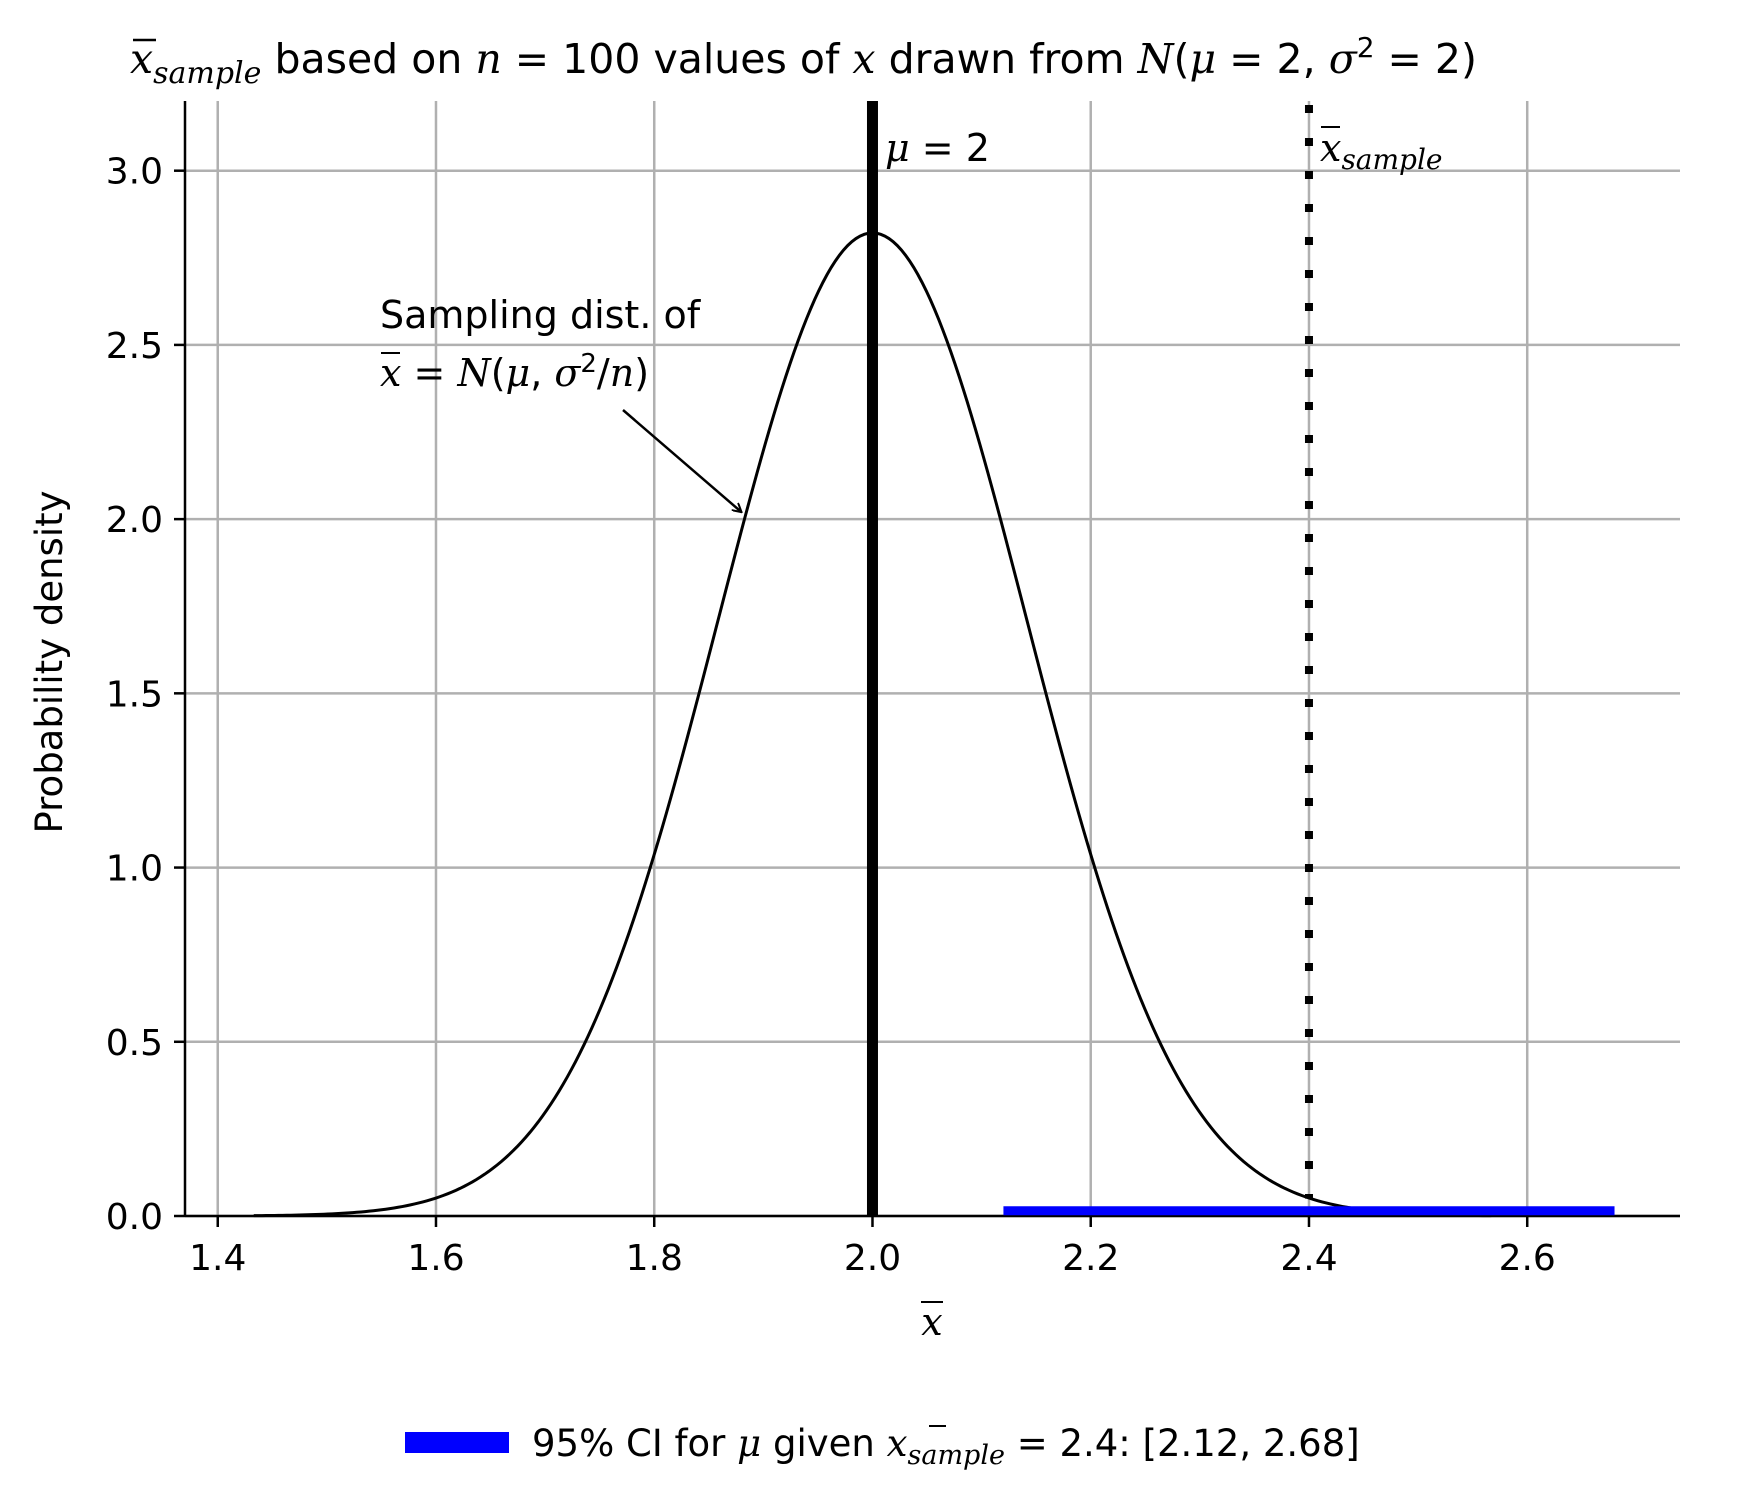  What do you see at coordinates (1381, 151) in the screenshot?
I see `xbar-line-label: xsample` at bounding box center [1381, 151].